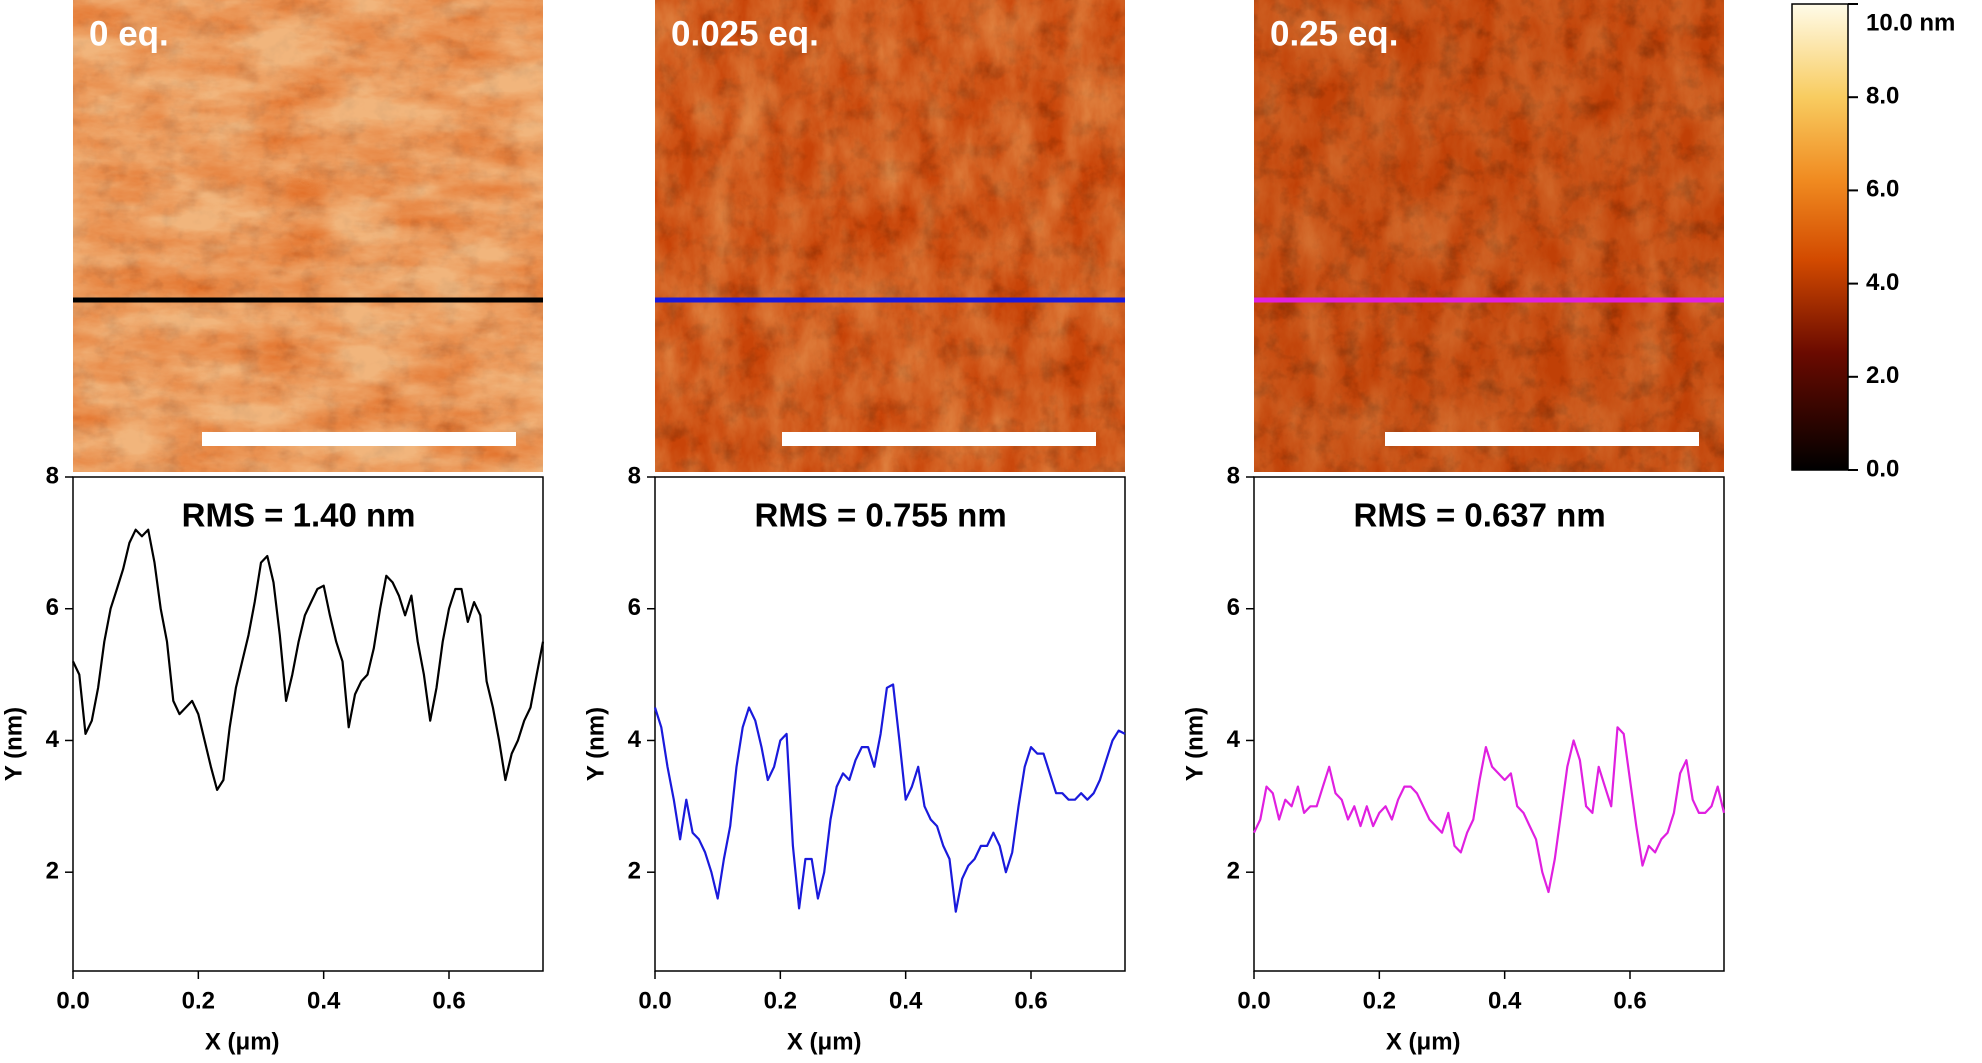  I want to click on colorbar-tick-label: 2.0, so click(1882, 375).